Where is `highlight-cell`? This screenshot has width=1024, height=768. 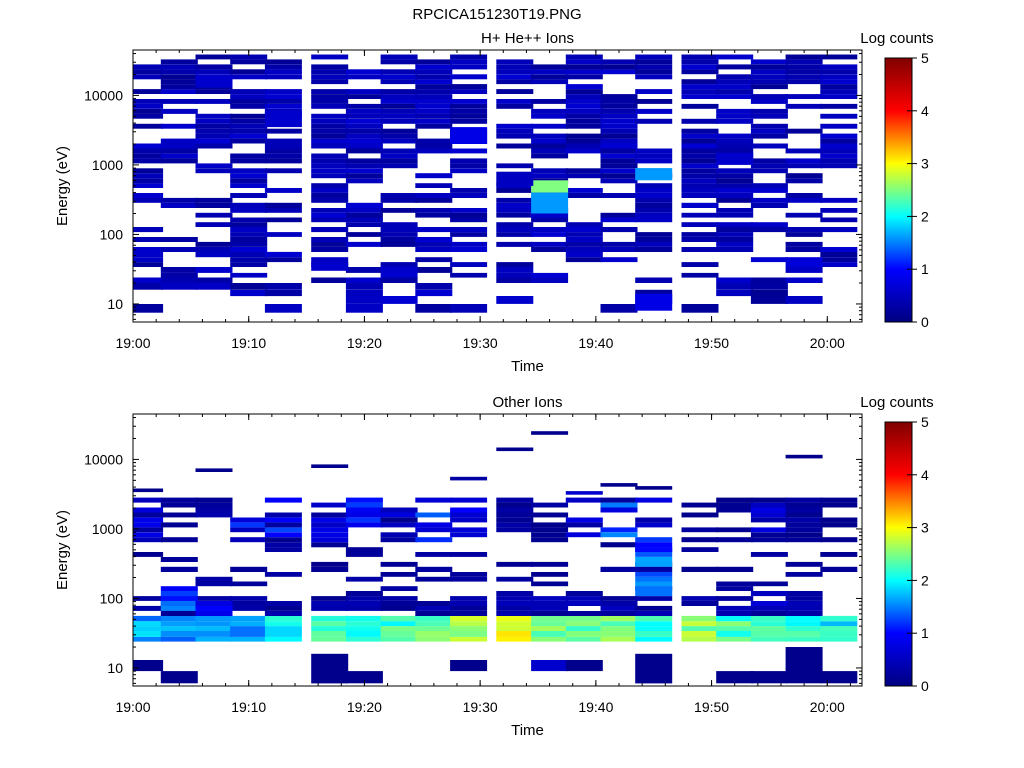 highlight-cell is located at coordinates (214, 81).